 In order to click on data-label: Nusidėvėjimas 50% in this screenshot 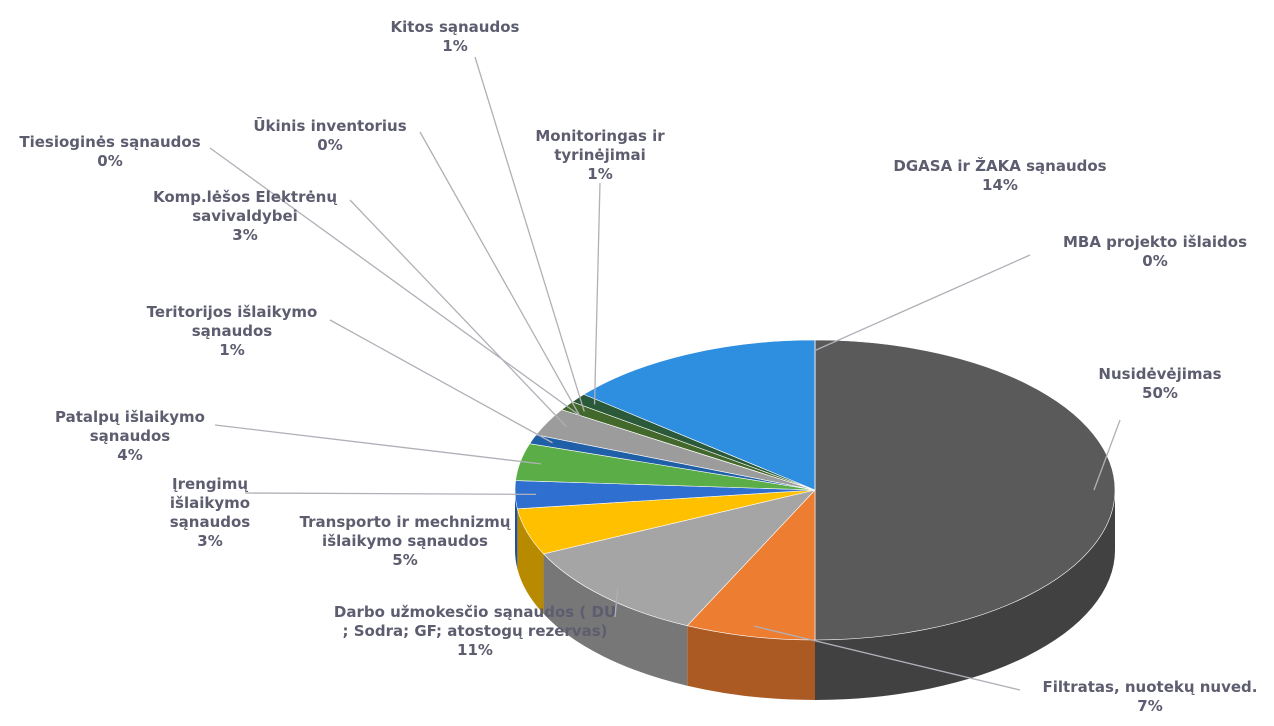, I will do `click(1160, 384)`.